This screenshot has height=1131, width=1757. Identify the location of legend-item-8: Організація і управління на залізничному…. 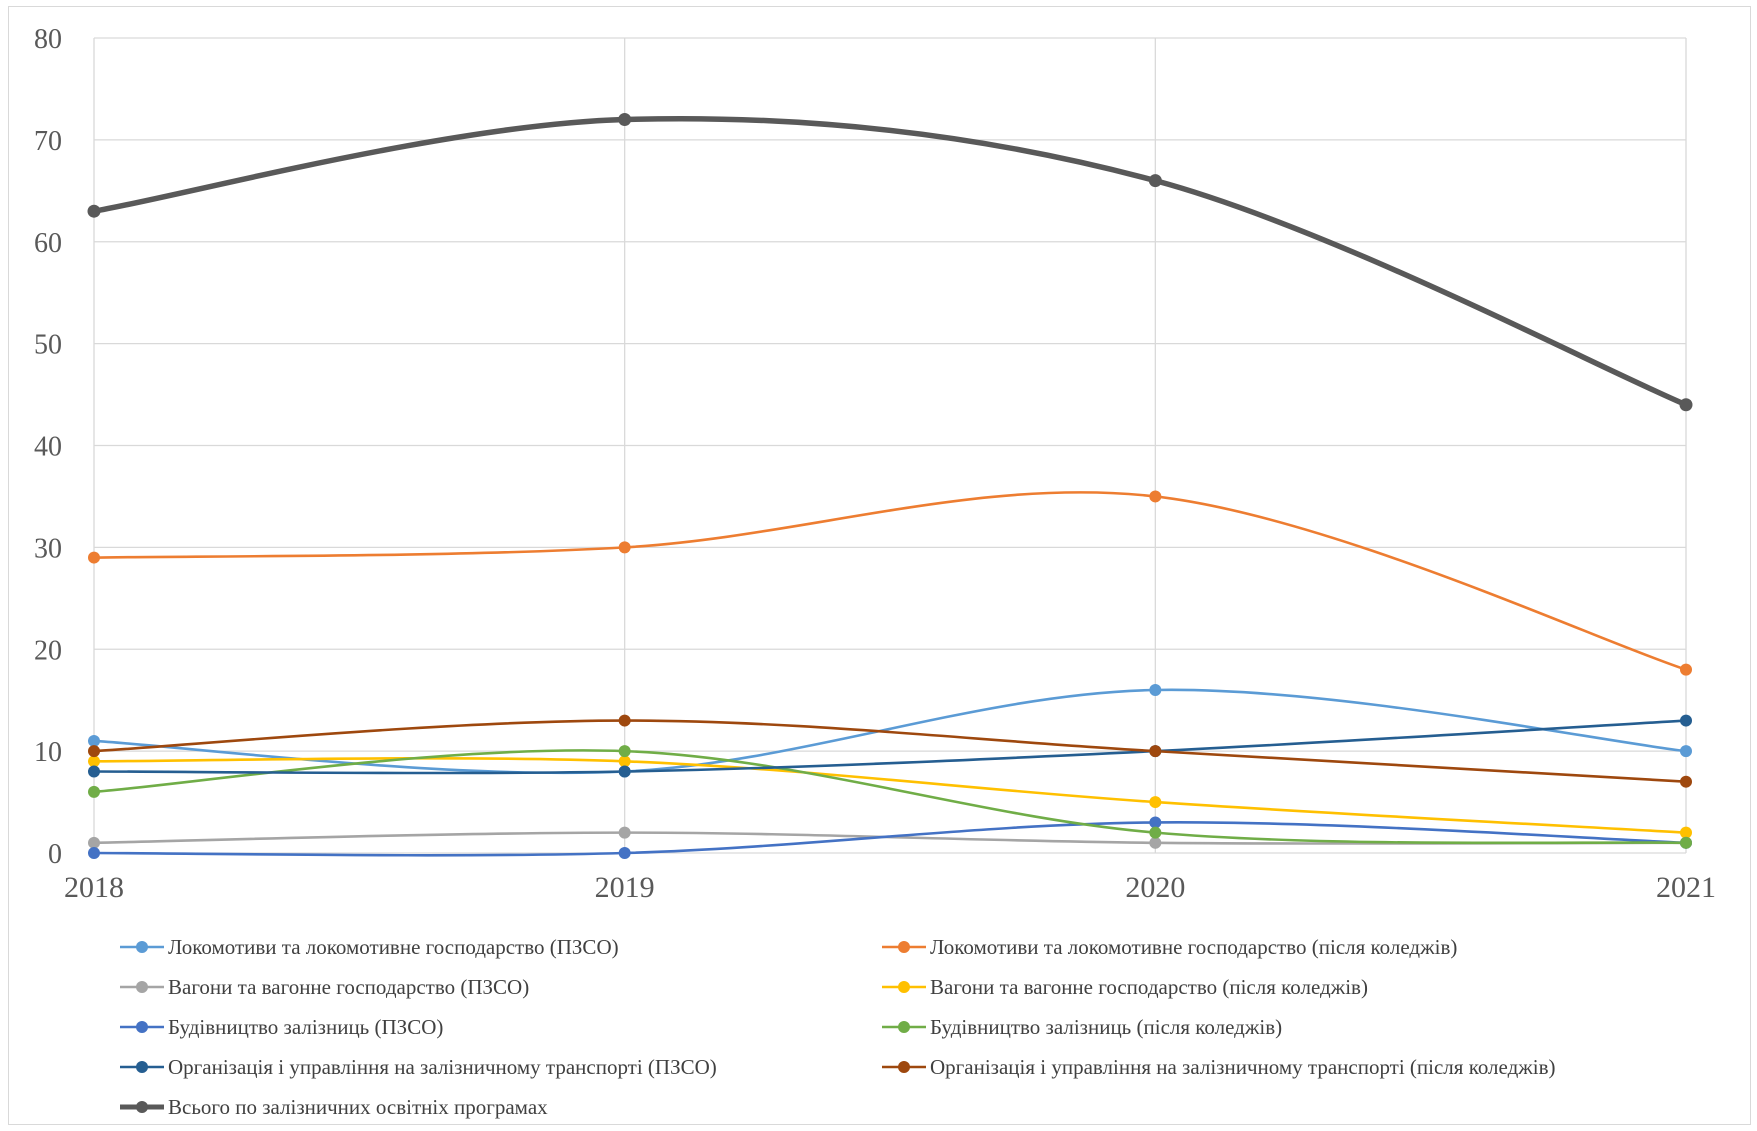
(1218, 1067).